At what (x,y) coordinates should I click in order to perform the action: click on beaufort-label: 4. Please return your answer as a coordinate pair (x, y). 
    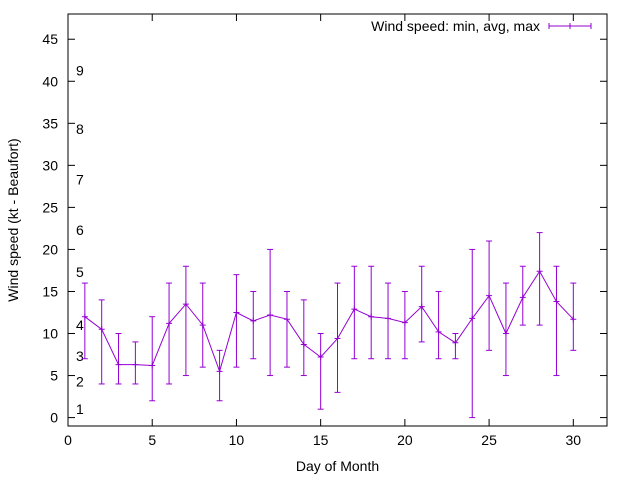
    Looking at the image, I should click on (80, 325).